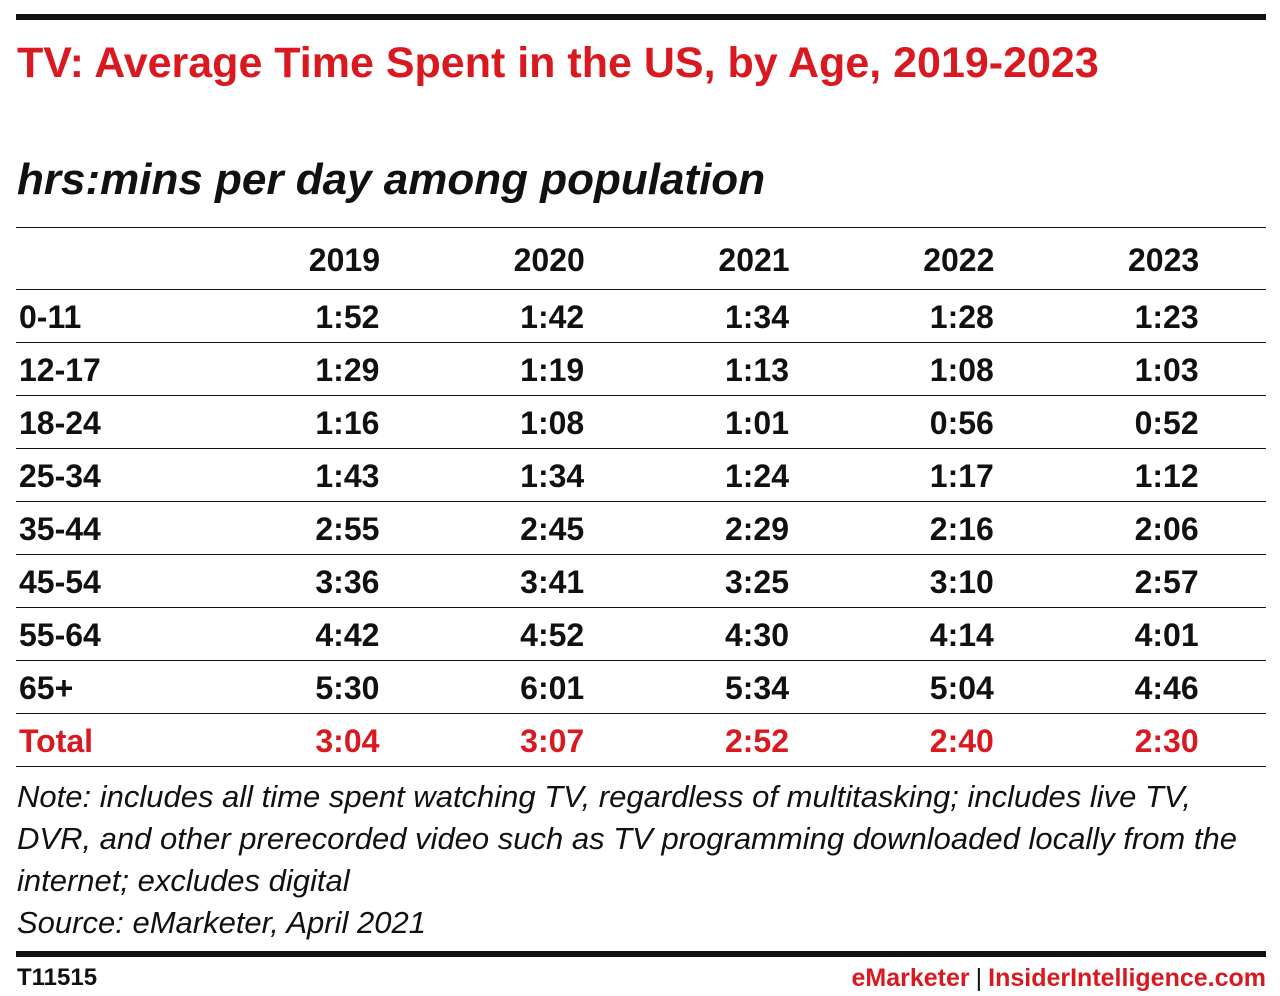  What do you see at coordinates (552, 316) in the screenshot?
I see `value-cell: 1:42` at bounding box center [552, 316].